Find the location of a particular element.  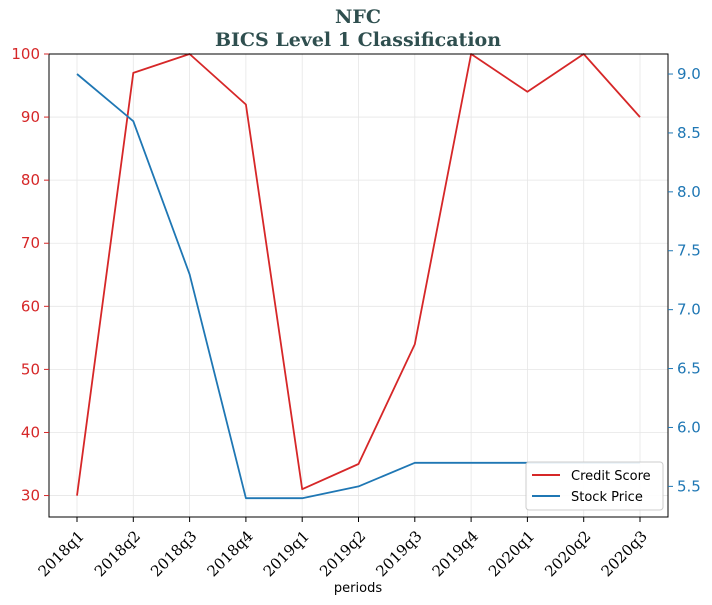

x-tick-label: 2020q3 is located at coordinates (624, 553).